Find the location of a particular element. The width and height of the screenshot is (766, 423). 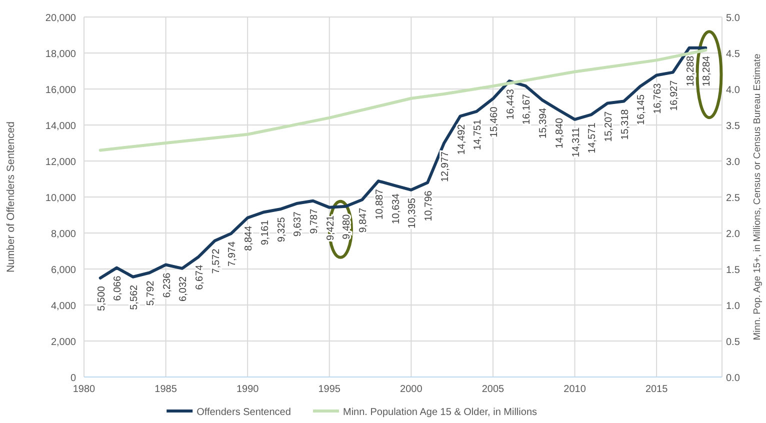

data-label: 9,480 is located at coordinates (347, 227).